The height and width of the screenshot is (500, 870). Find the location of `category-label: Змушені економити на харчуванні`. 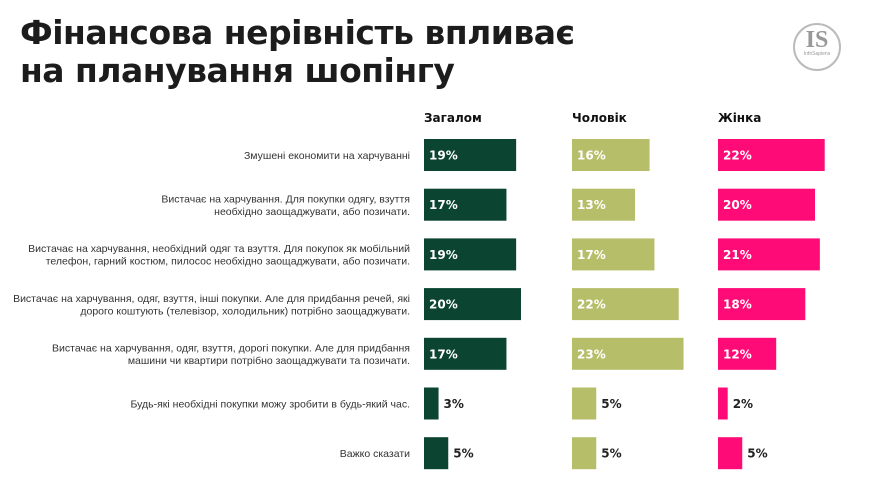

category-label: Змушені економити на харчуванні is located at coordinates (327, 156).